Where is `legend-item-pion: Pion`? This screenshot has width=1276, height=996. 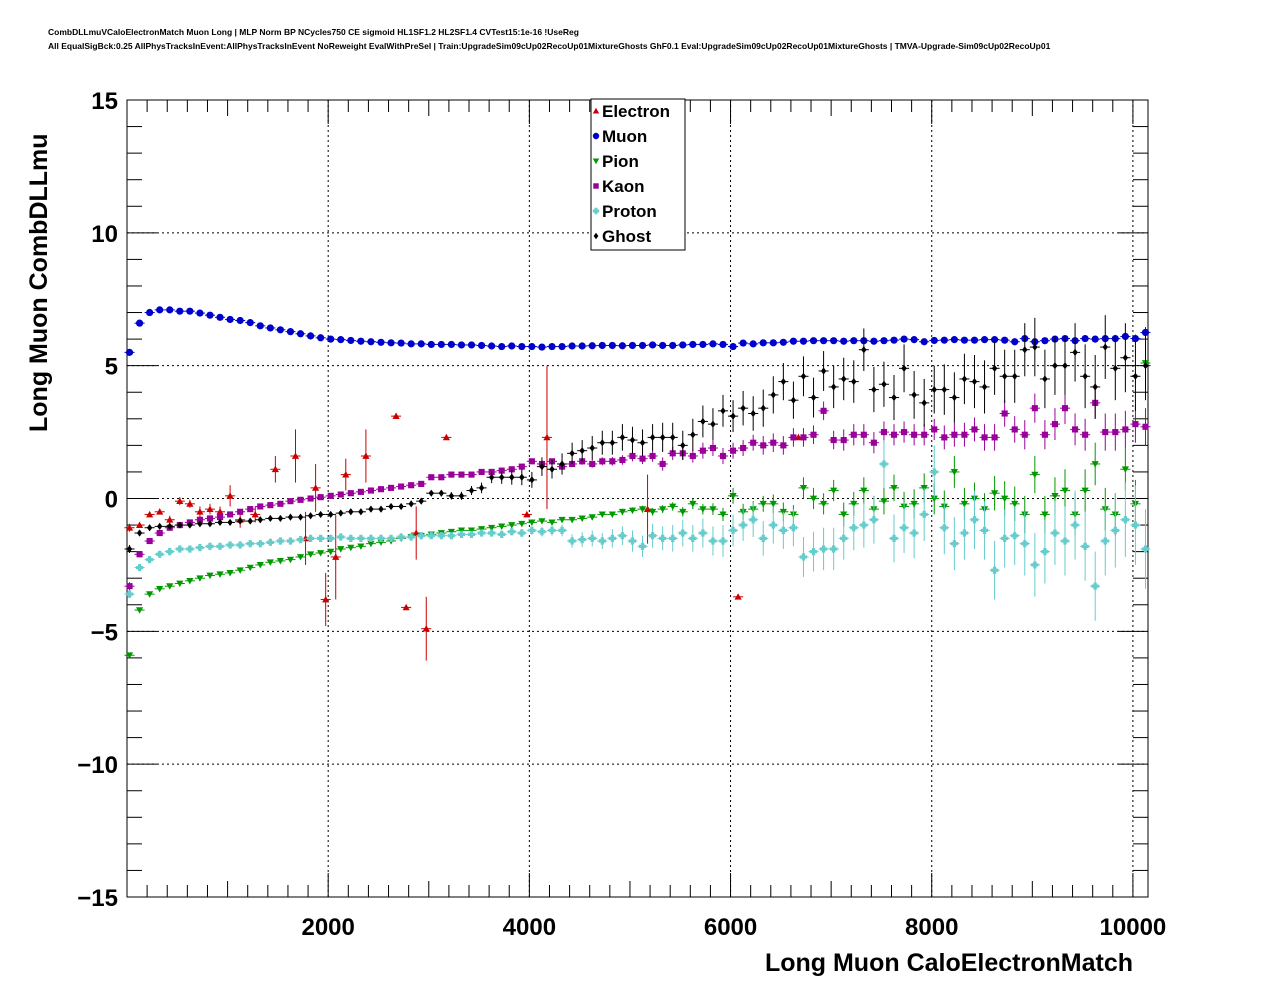
legend-item-pion: Pion is located at coordinates (615, 161).